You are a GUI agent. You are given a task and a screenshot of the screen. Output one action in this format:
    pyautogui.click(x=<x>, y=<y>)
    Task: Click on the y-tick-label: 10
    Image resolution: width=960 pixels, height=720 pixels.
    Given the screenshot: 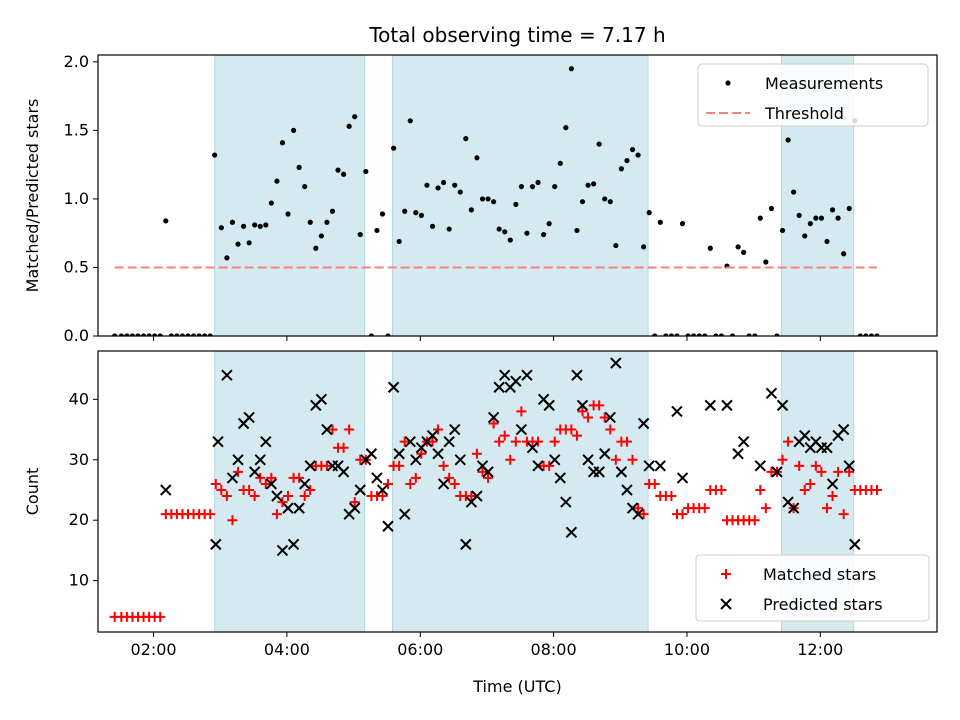 What is the action you would take?
    pyautogui.click(x=79, y=580)
    